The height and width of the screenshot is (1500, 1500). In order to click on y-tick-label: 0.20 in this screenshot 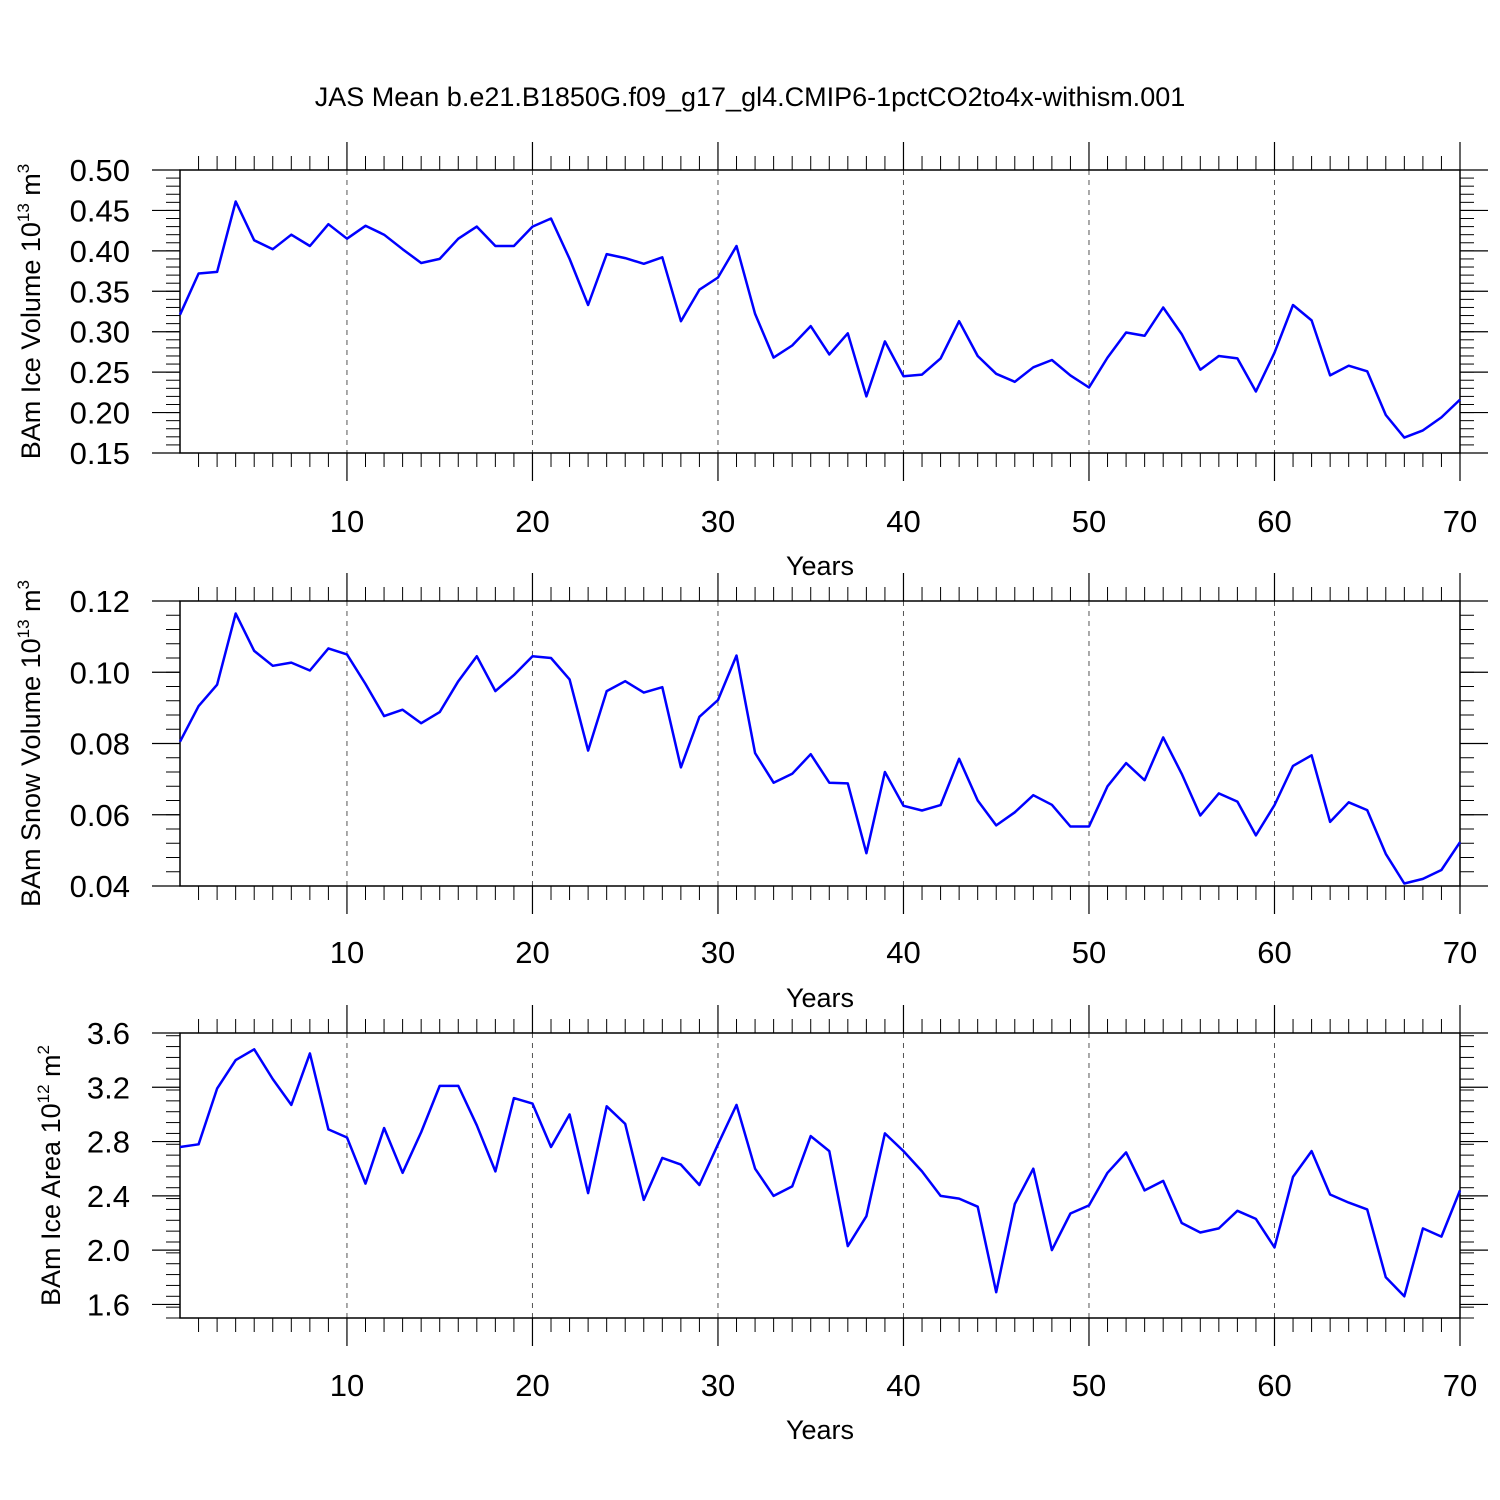, I will do `click(100, 413)`.